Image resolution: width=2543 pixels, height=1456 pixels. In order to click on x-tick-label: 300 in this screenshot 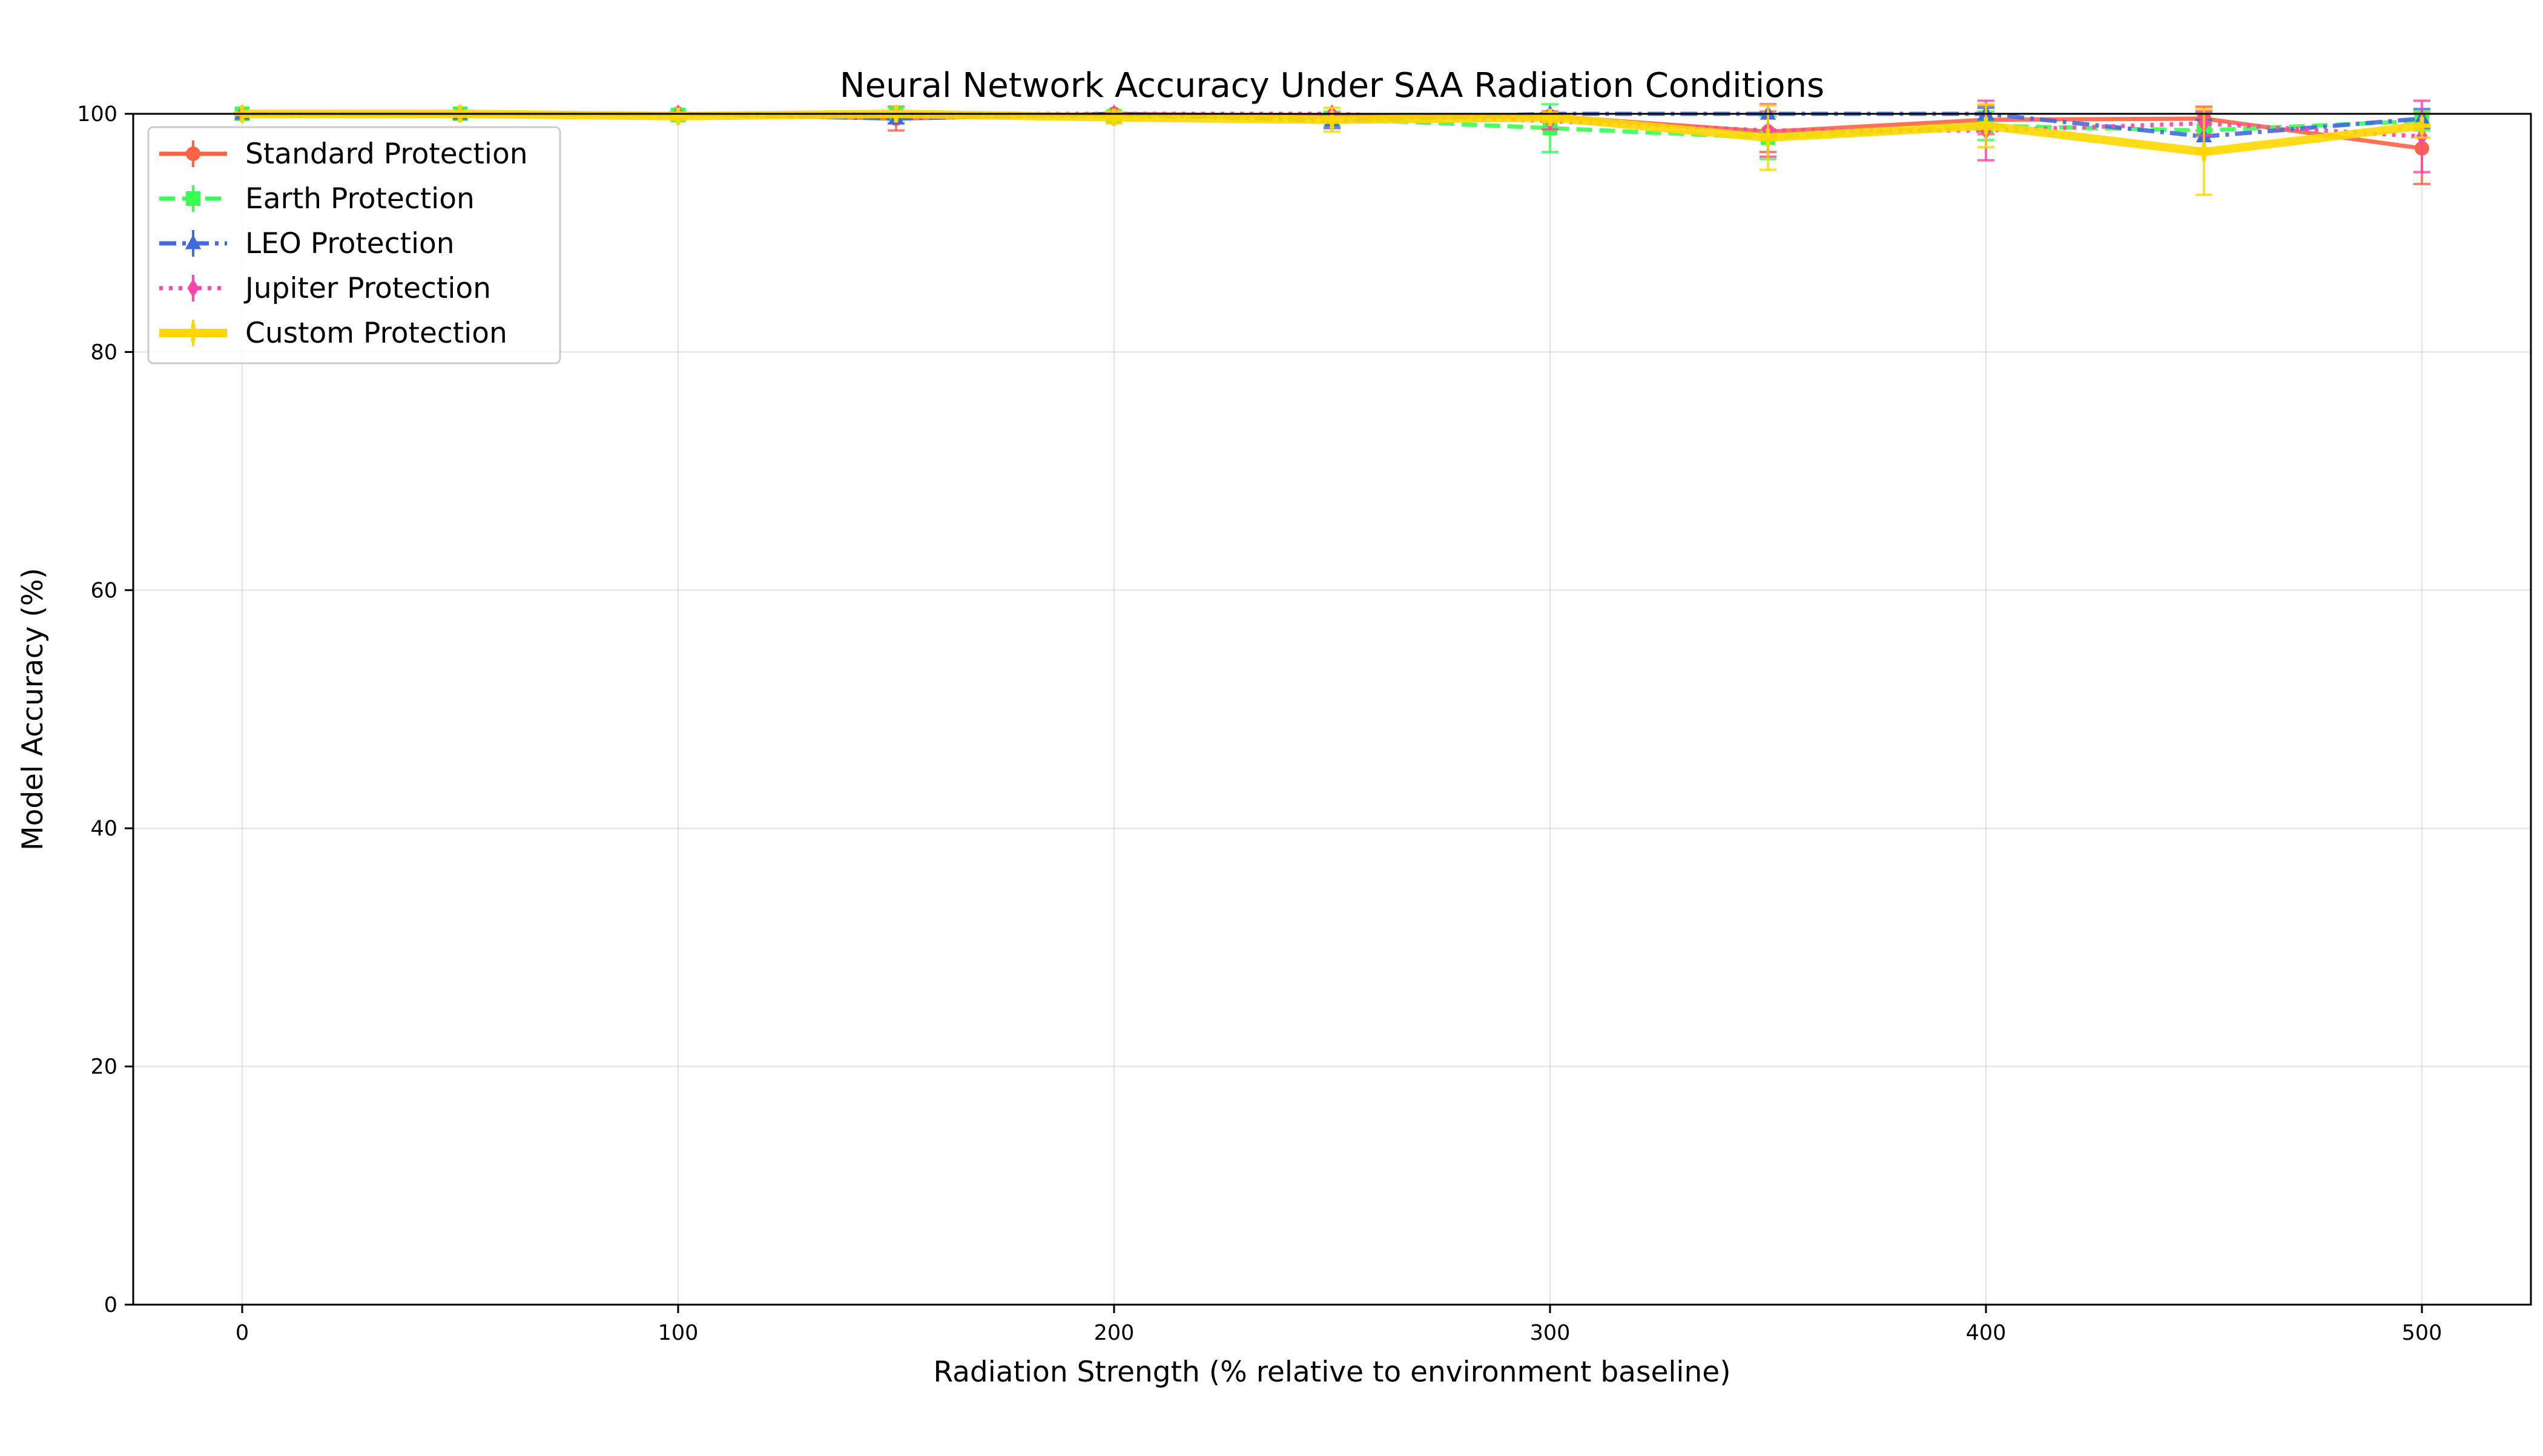, I will do `click(1550, 1333)`.